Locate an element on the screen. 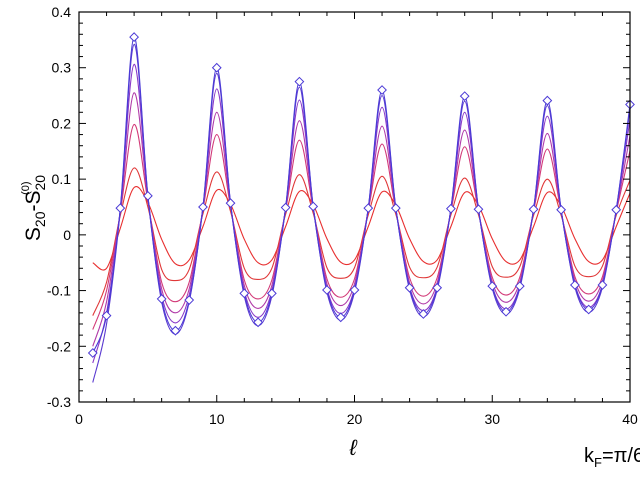 Image resolution: width=640 pixels, height=480 pixels. y-axis-title-mid: -S is located at coordinates (33, 200).